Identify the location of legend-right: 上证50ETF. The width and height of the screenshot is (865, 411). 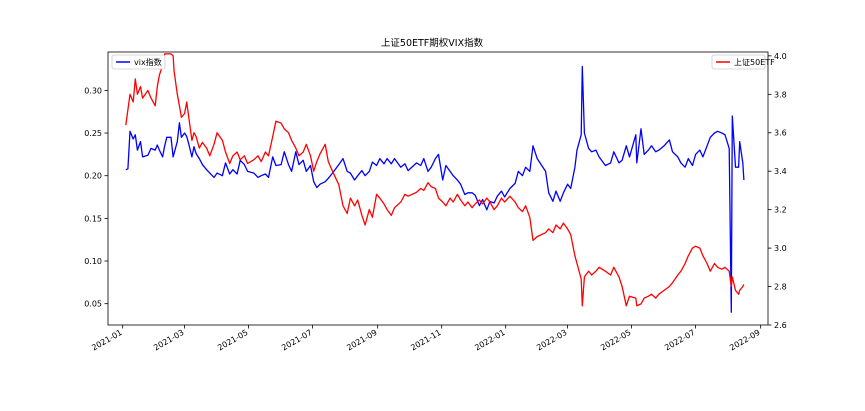
(743, 62).